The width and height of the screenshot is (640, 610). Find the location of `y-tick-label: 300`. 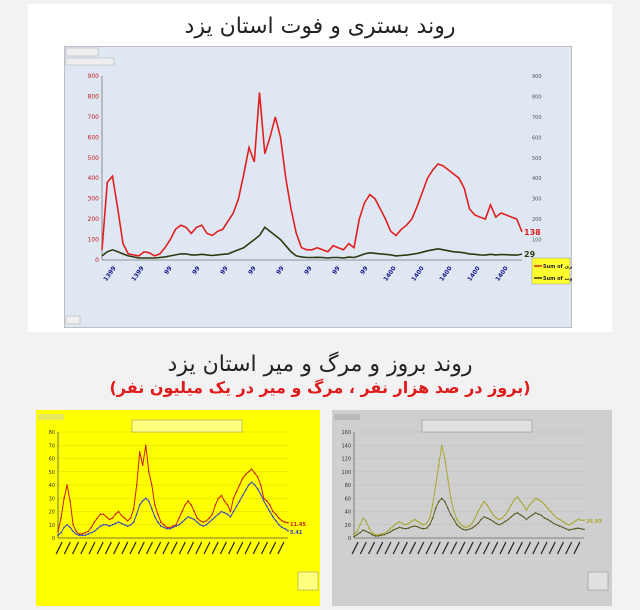

y-tick-label: 300 is located at coordinates (94, 199).